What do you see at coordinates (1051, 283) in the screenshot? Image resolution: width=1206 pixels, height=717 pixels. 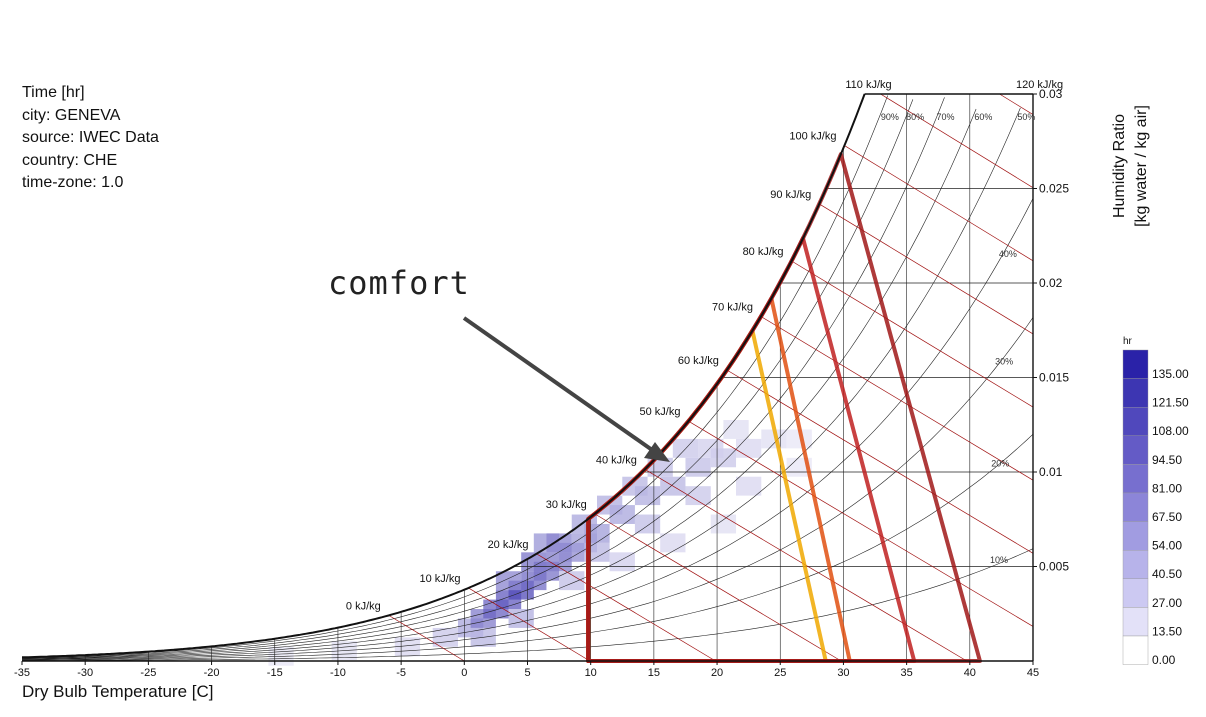 I see `y-tick-label: 0.02` at bounding box center [1051, 283].